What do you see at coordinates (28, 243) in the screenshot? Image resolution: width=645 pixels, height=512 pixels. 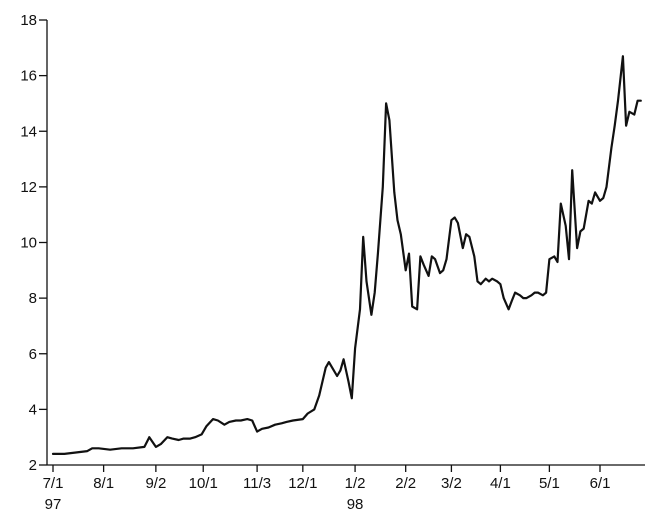 I see `y-tick-label: 10` at bounding box center [28, 243].